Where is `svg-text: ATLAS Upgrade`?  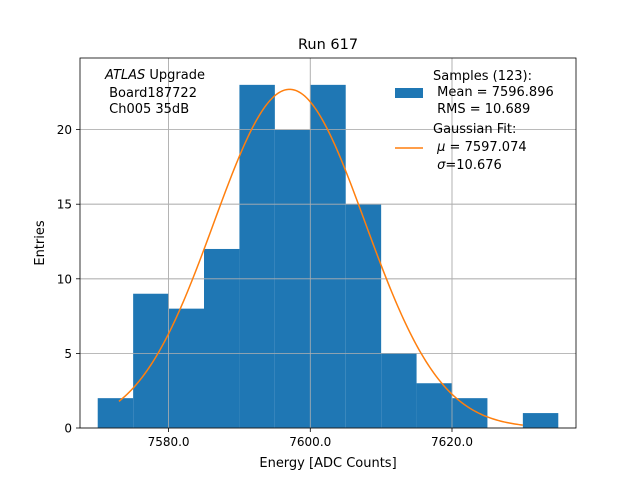
svg-text: ATLAS Upgrade is located at coordinates (154, 75).